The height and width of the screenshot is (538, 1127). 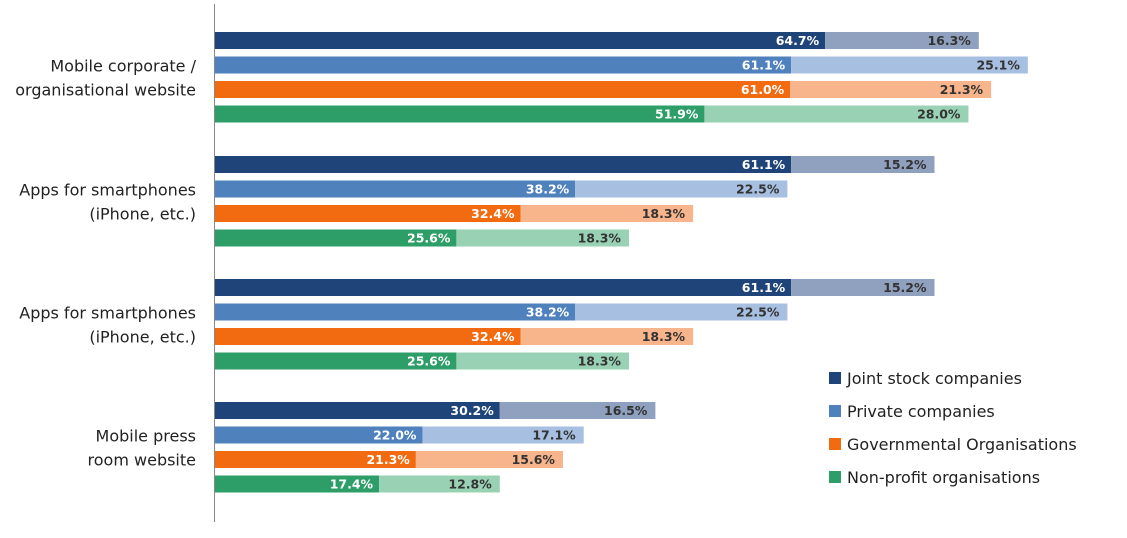 What do you see at coordinates (352, 484) in the screenshot?
I see `value-label-main: 17.4%` at bounding box center [352, 484].